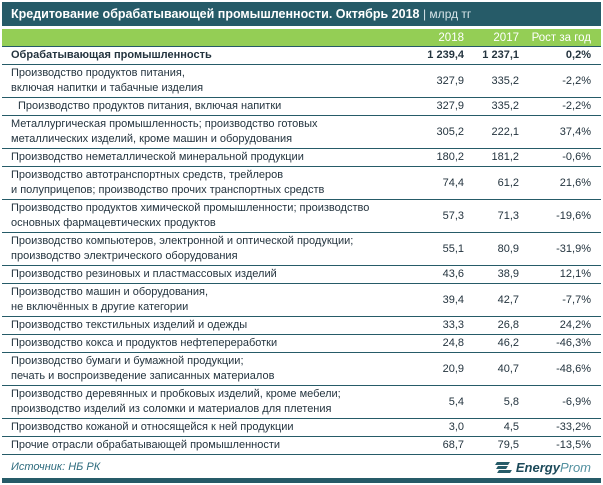  Describe the element at coordinates (575, 325) in the screenshot. I see `value-growth: 24,2%` at that location.